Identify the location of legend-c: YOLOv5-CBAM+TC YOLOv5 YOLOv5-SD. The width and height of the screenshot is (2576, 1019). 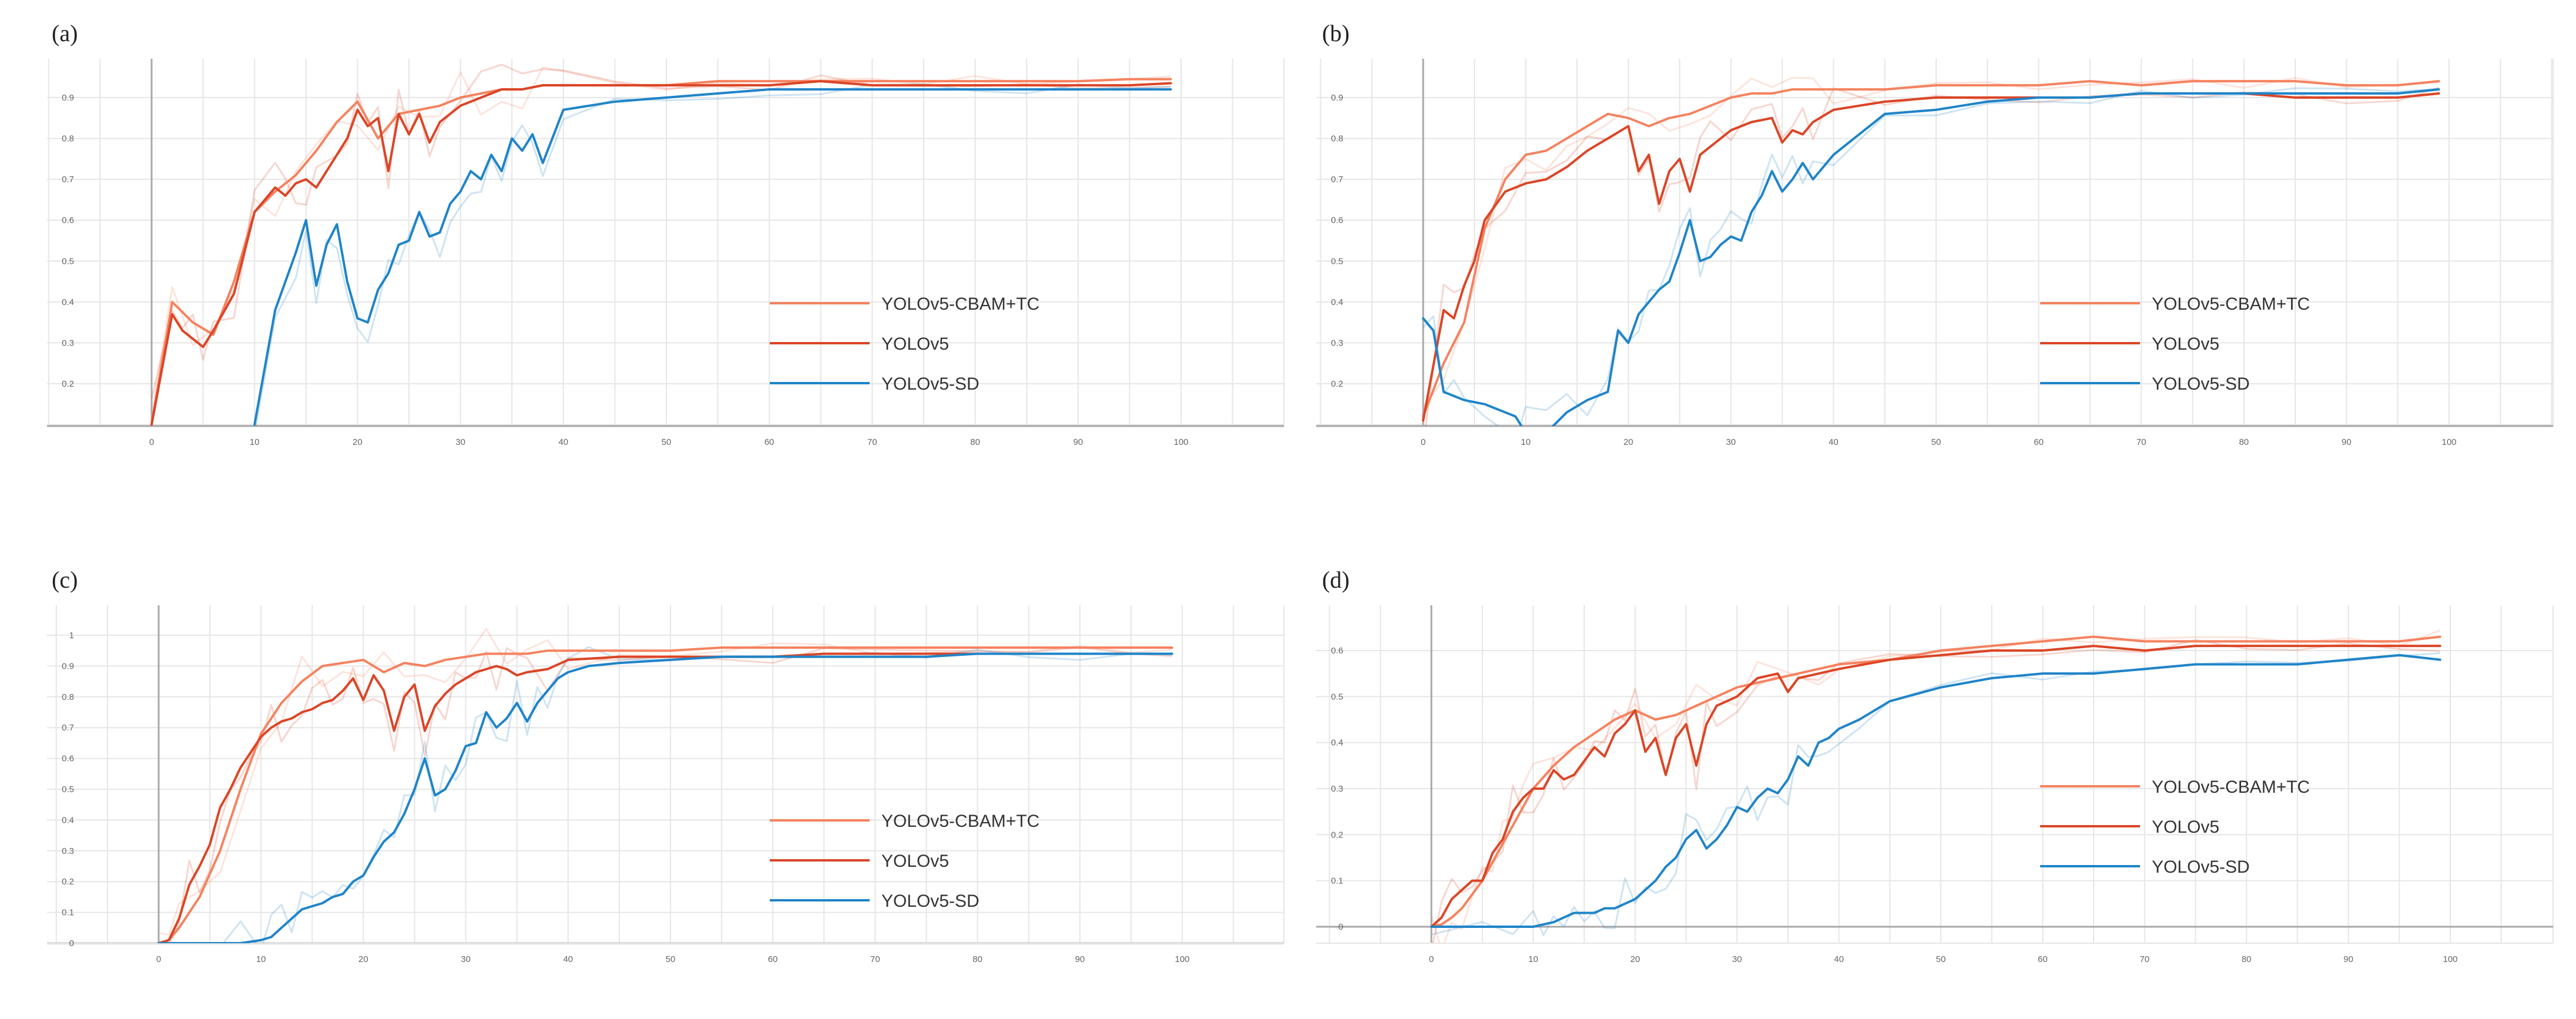
(904, 861).